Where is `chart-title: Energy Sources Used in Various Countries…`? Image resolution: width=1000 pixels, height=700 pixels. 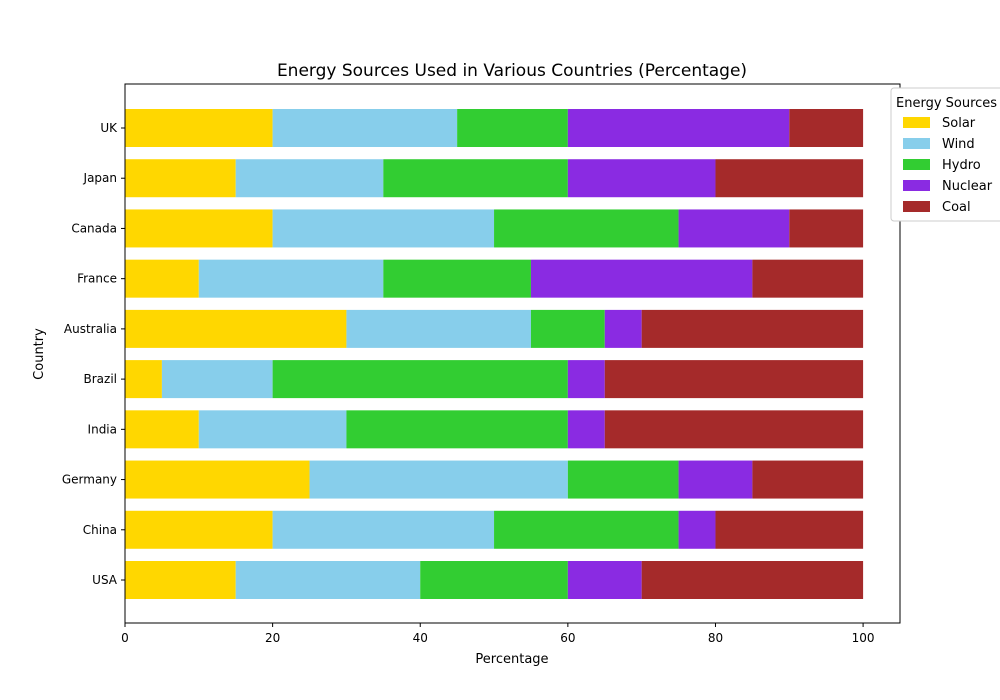
chart-title: Energy Sources Used in Various Countries… is located at coordinates (512, 71).